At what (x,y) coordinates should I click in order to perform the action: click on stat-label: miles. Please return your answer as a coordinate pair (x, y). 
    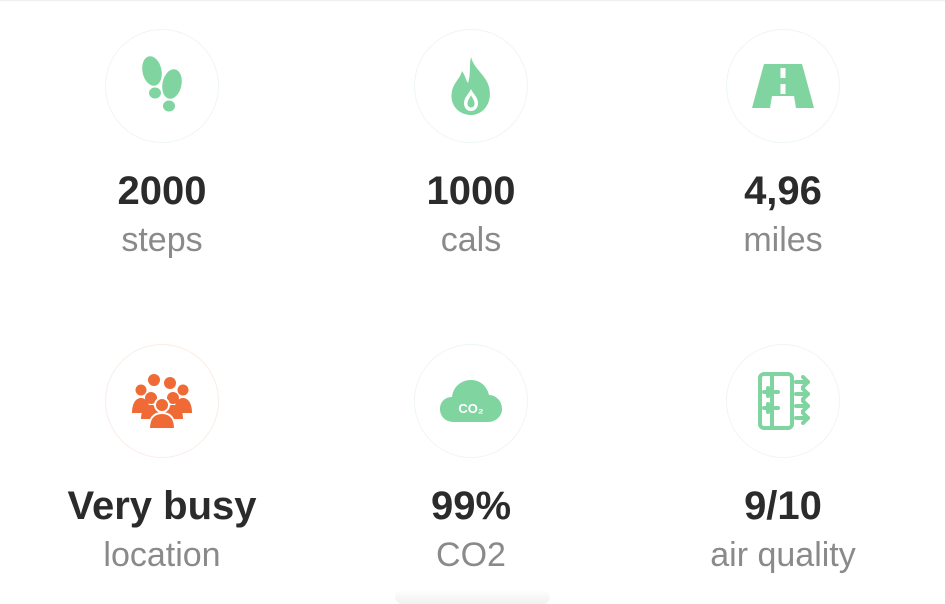
    Looking at the image, I should click on (783, 240).